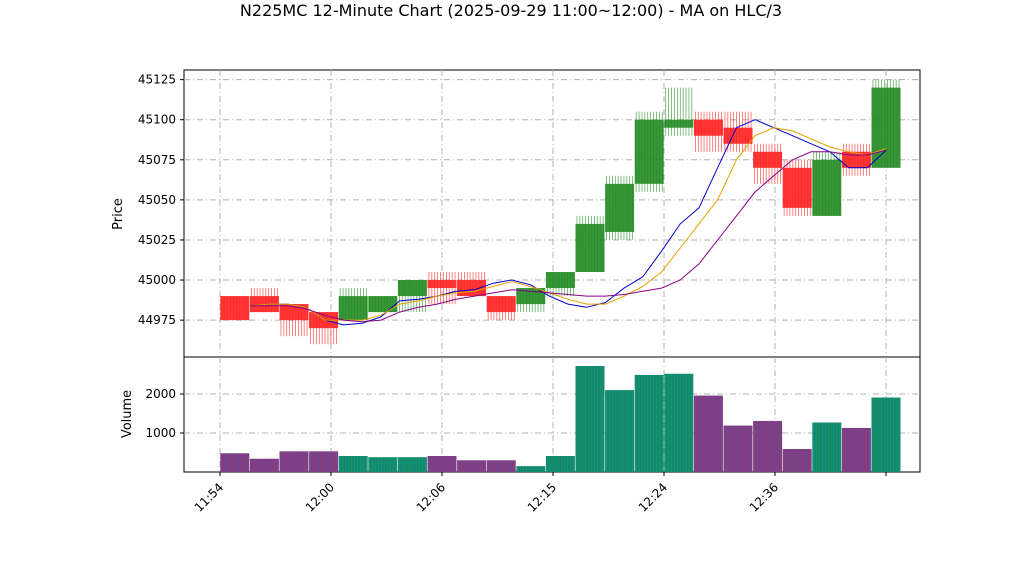 Image resolution: width=1022 pixels, height=579 pixels. What do you see at coordinates (160, 433) in the screenshot?
I see `volume-ytick-label: 1000` at bounding box center [160, 433].